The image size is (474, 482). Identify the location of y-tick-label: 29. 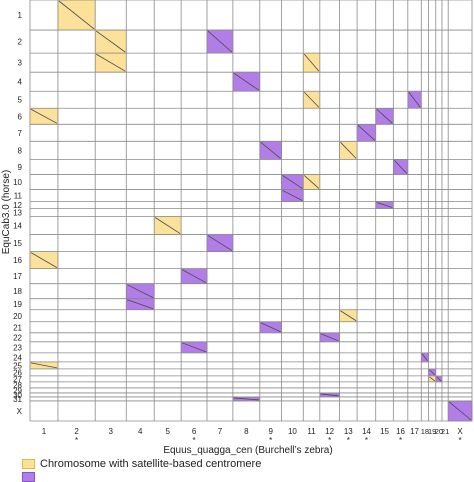
(17, 390).